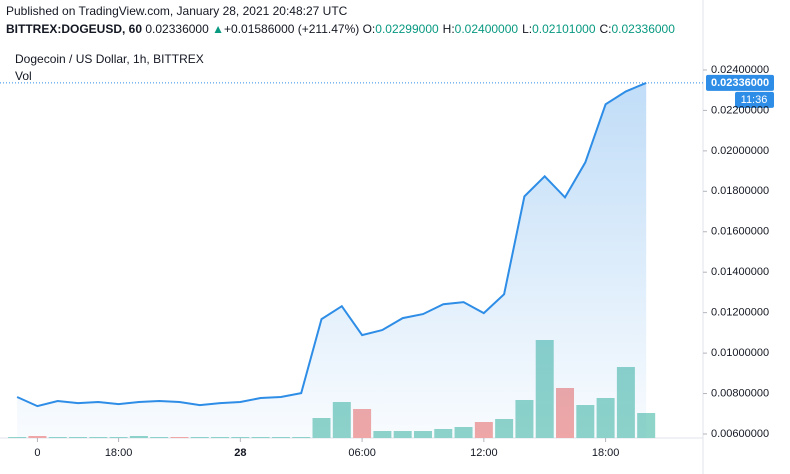  I want to click on y-tick-label: 0.01000000, so click(740, 353).